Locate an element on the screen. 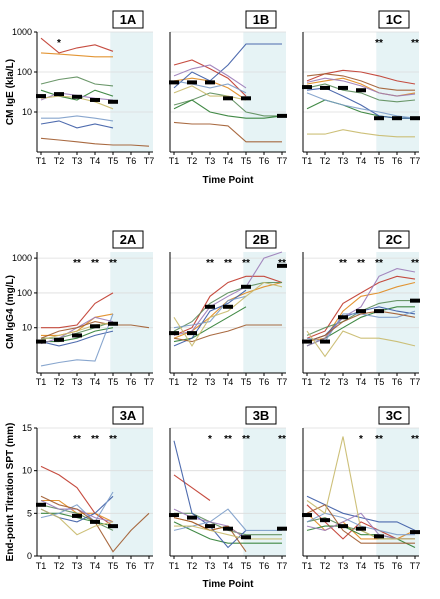 This screenshot has width=440, height=599. panel-label: 2B is located at coordinates (261, 239).